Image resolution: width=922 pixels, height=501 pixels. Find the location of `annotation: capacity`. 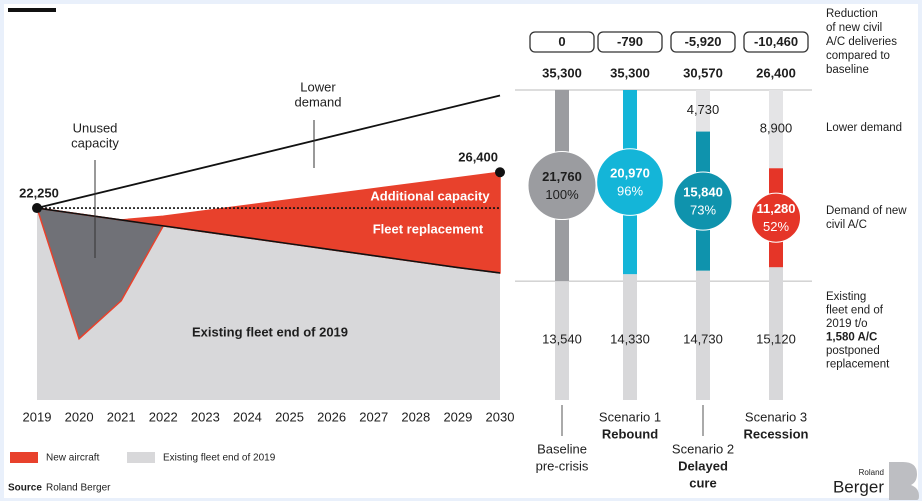

annotation: capacity is located at coordinates (95, 142).